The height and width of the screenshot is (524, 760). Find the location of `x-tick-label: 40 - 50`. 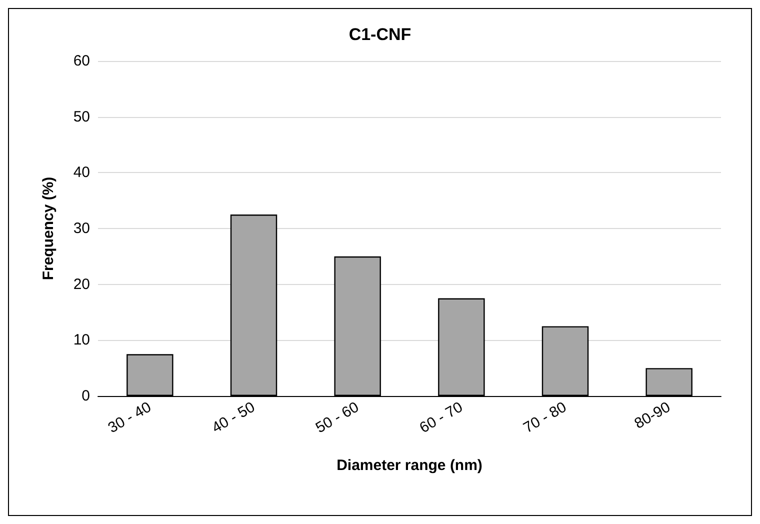

x-tick-label: 40 - 50 is located at coordinates (233, 417).